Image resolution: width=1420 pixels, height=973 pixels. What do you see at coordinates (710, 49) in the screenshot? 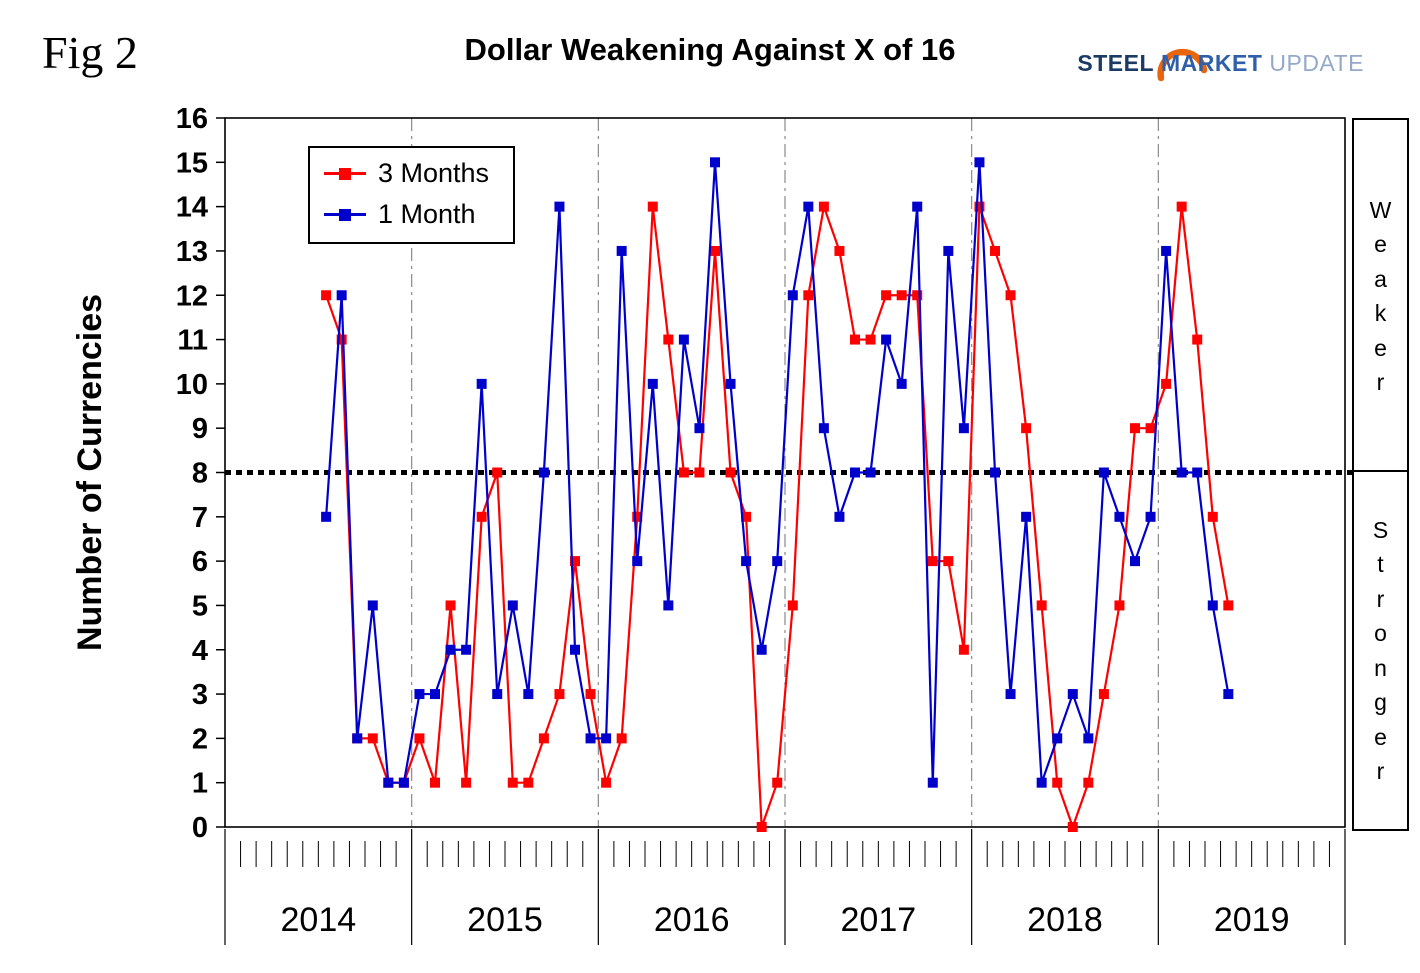
I see `chart-title: Dollar Weakening Against X of 16` at bounding box center [710, 49].